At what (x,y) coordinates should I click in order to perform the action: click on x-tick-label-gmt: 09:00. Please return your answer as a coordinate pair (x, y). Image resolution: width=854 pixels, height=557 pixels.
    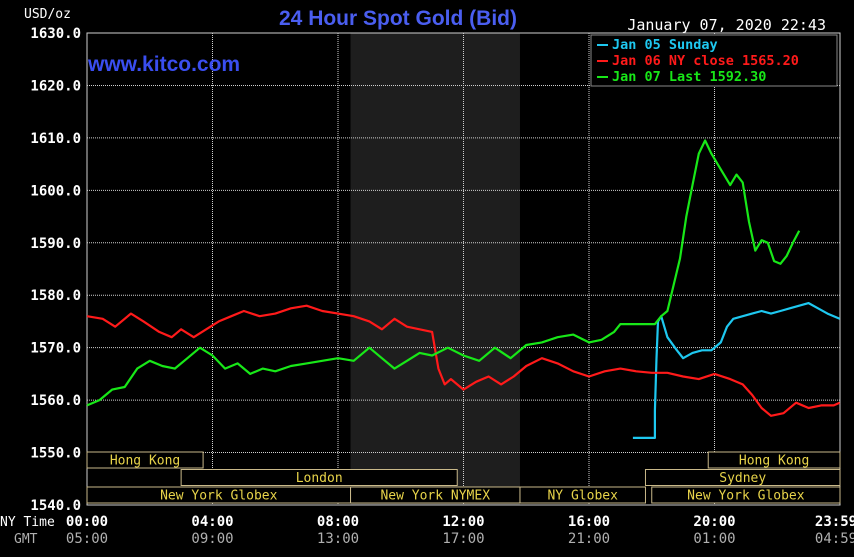
    Looking at the image, I should click on (212, 539).